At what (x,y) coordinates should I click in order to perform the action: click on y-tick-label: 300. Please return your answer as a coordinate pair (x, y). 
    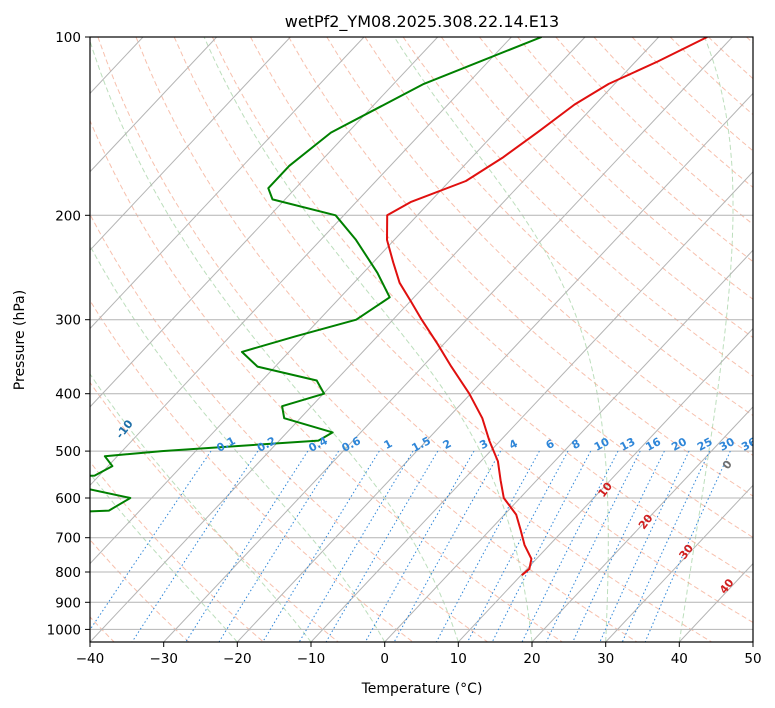
    Looking at the image, I should click on (68, 321).